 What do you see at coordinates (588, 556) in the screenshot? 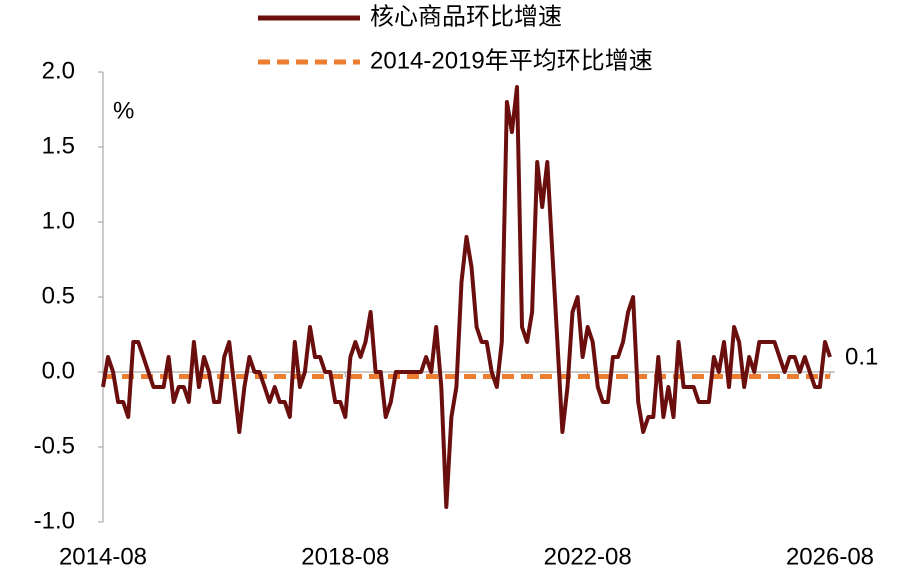
I see `x-tick-label: 2022-08` at bounding box center [588, 556].